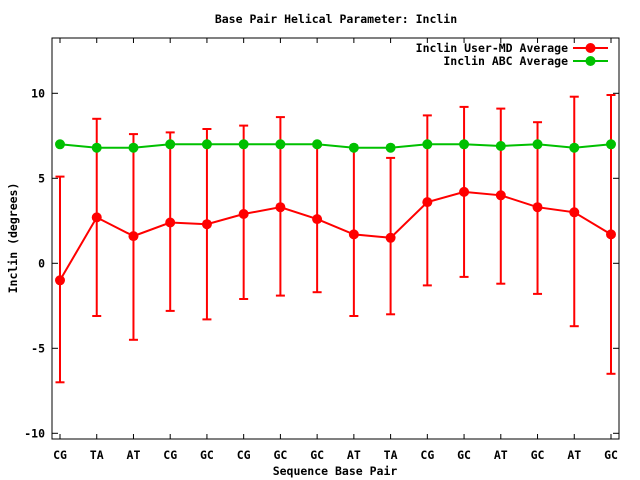 The image size is (640, 480). Describe the element at coordinates (336, 19) in the screenshot. I see `chart-title: Base Pair Helical Parameter: Inclin` at that location.